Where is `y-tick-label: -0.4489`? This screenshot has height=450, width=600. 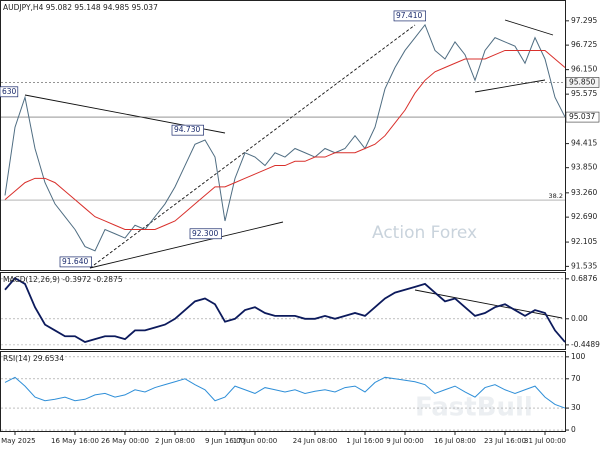
y-tick-label: -0.4489 is located at coordinates (585, 344).